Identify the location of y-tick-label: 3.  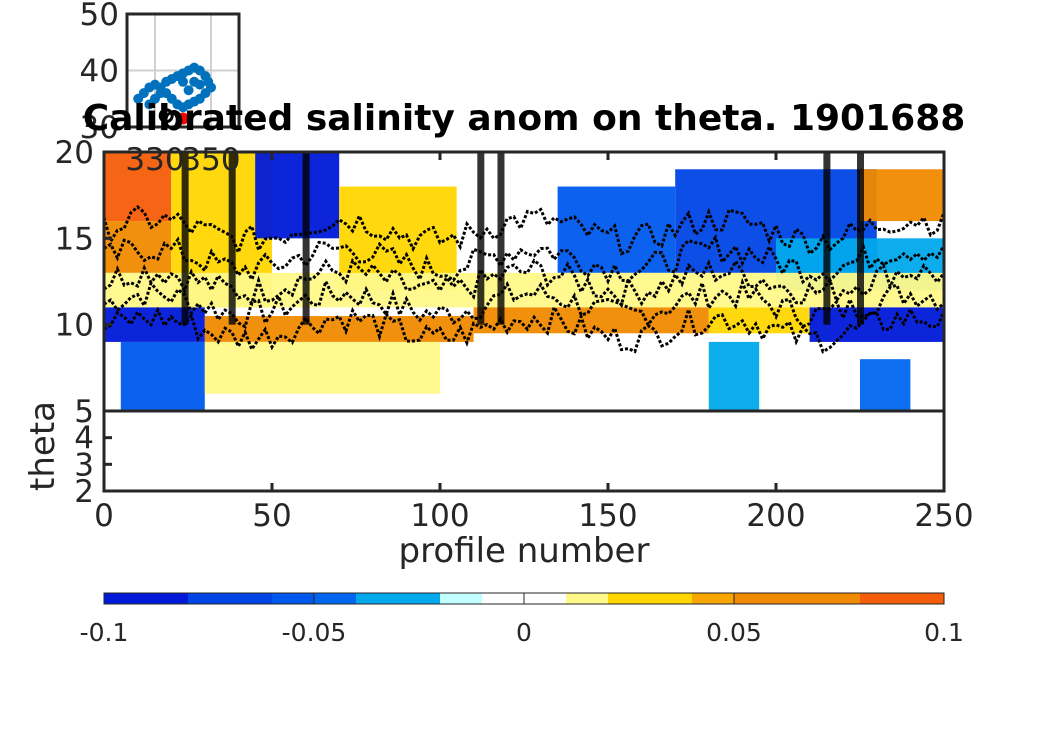
(84, 465).